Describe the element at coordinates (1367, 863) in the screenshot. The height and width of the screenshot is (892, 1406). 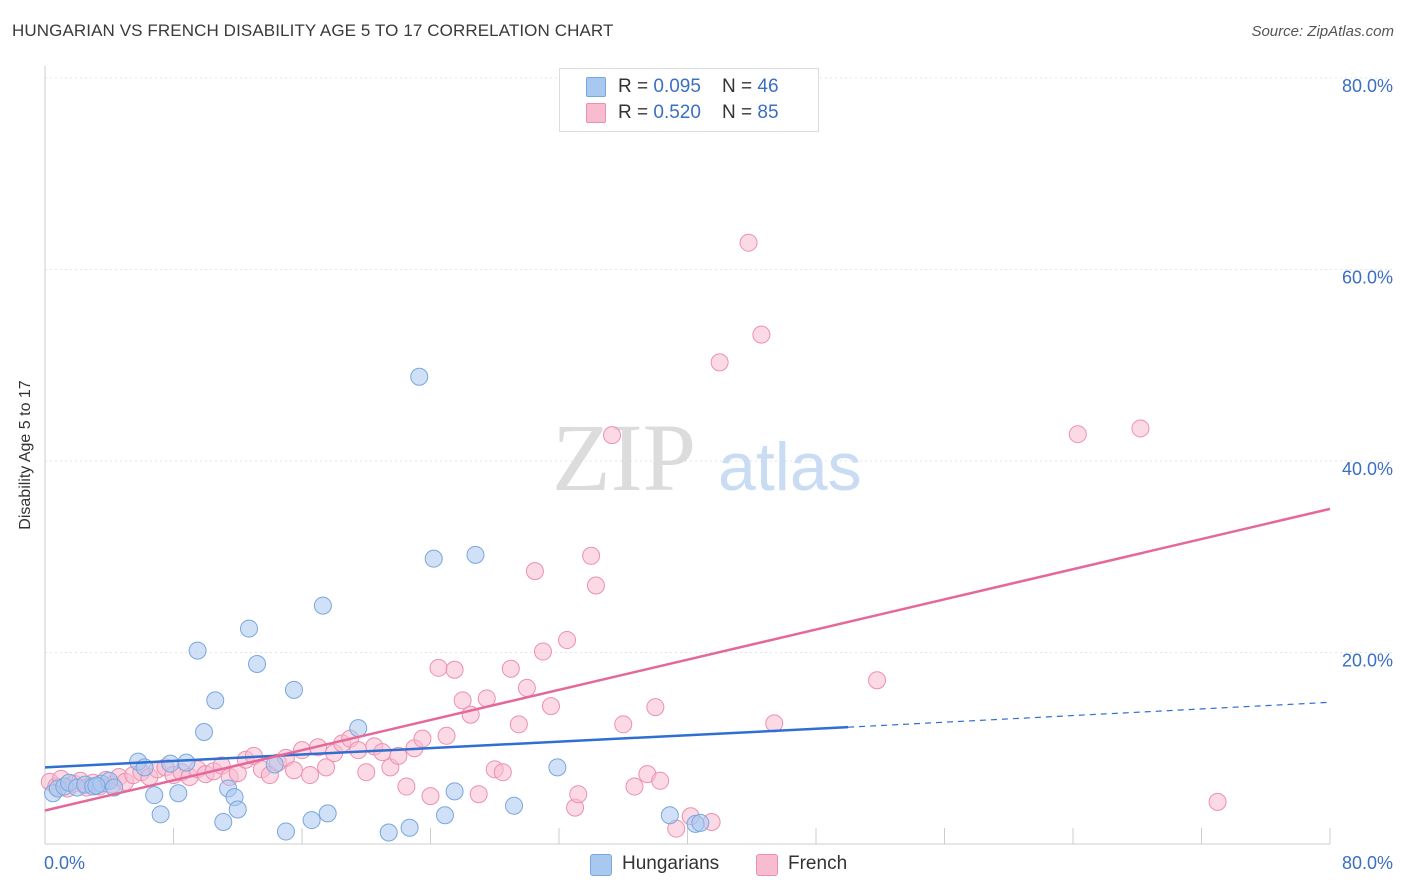
I see `x-tick-label: 80.0%` at that location.